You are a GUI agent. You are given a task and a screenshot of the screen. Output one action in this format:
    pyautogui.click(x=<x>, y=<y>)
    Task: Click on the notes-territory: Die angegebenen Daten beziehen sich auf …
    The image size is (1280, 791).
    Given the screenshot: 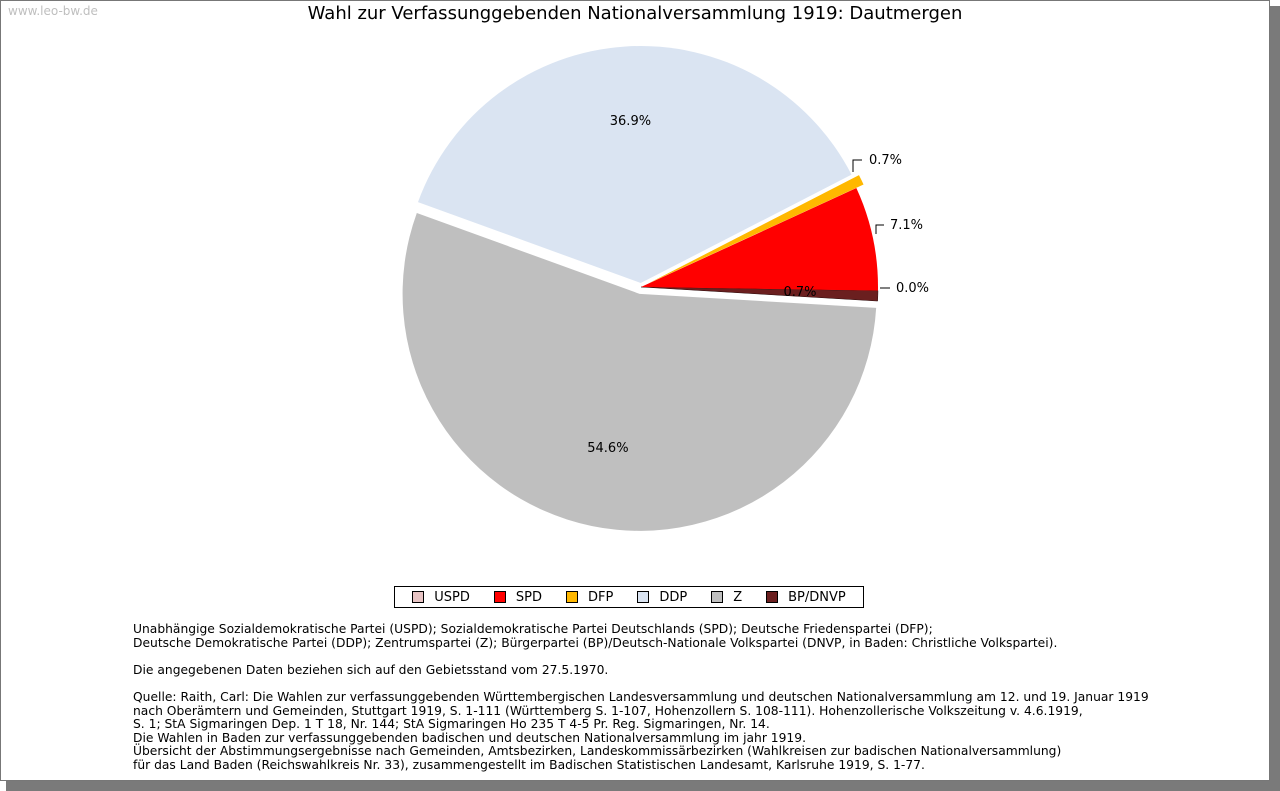 What is the action you would take?
    pyautogui.click(x=371, y=669)
    